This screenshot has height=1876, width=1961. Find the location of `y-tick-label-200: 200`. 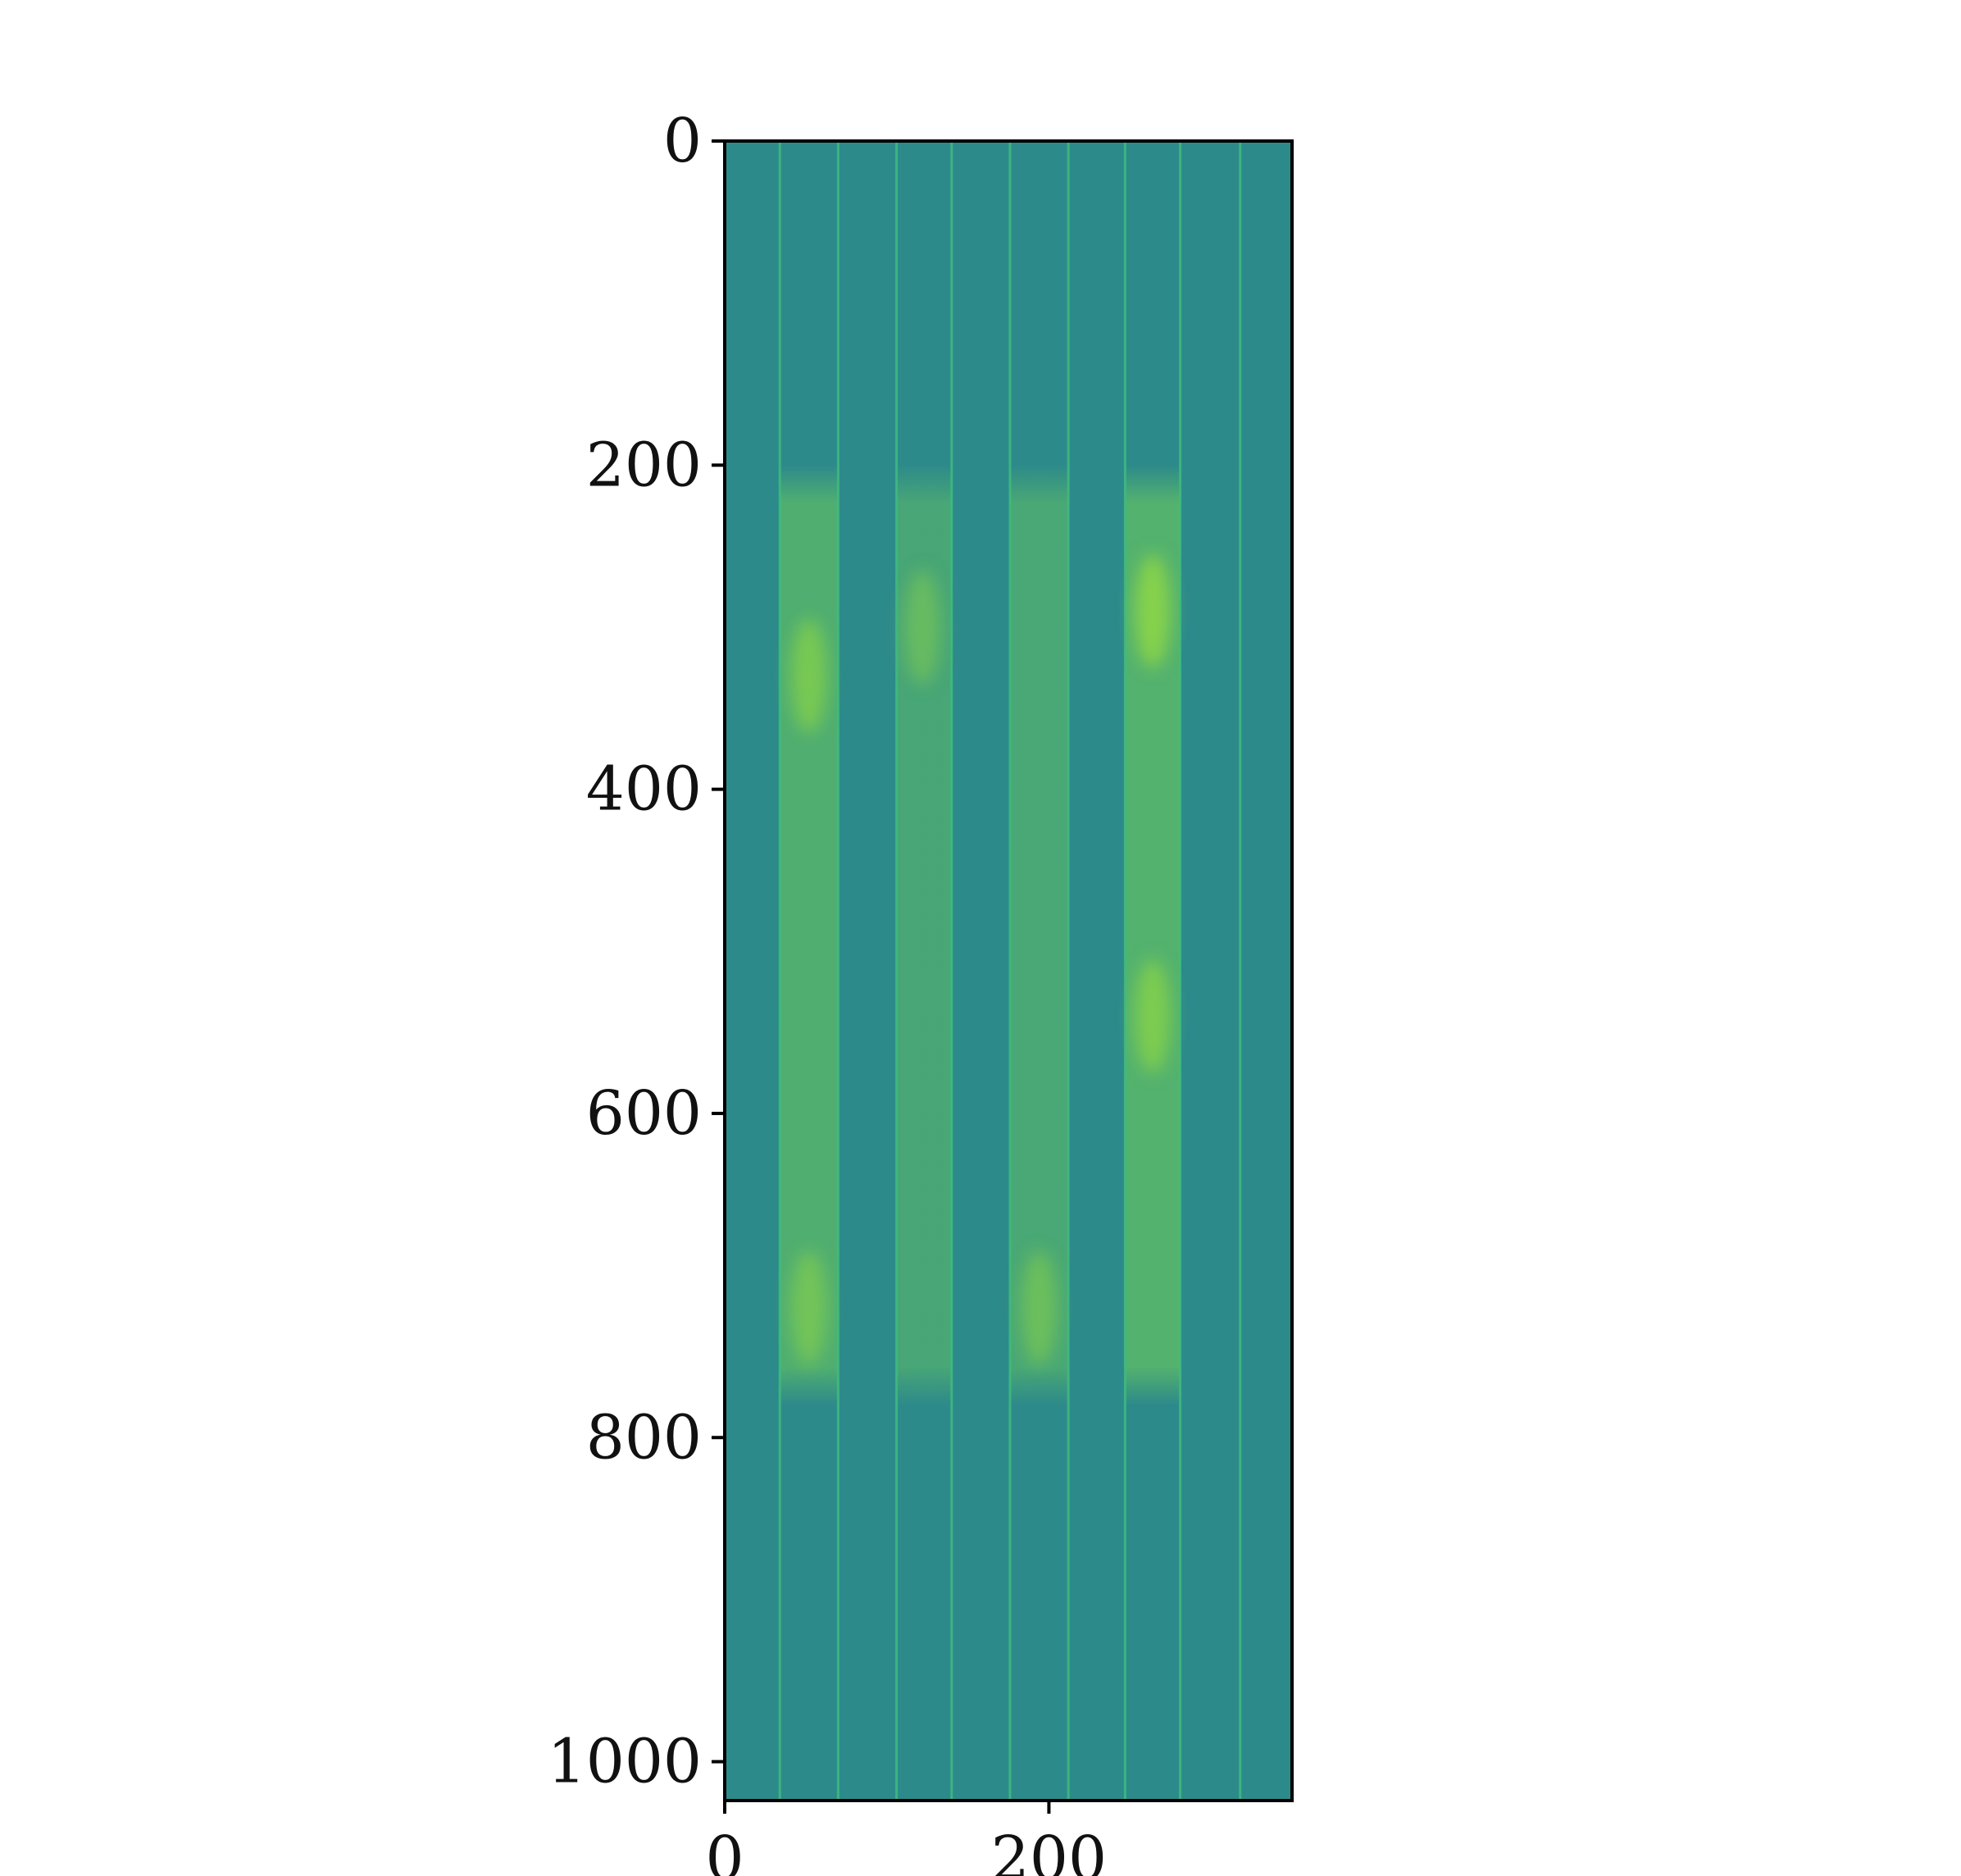

y-tick-label-200: 200 is located at coordinates (644, 465).